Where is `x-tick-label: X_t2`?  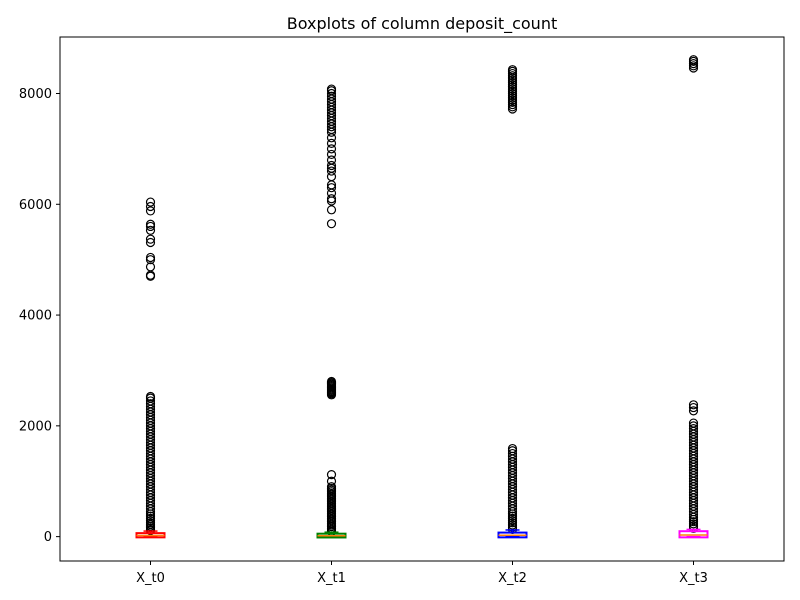 x-tick-label: X_t2 is located at coordinates (512, 578).